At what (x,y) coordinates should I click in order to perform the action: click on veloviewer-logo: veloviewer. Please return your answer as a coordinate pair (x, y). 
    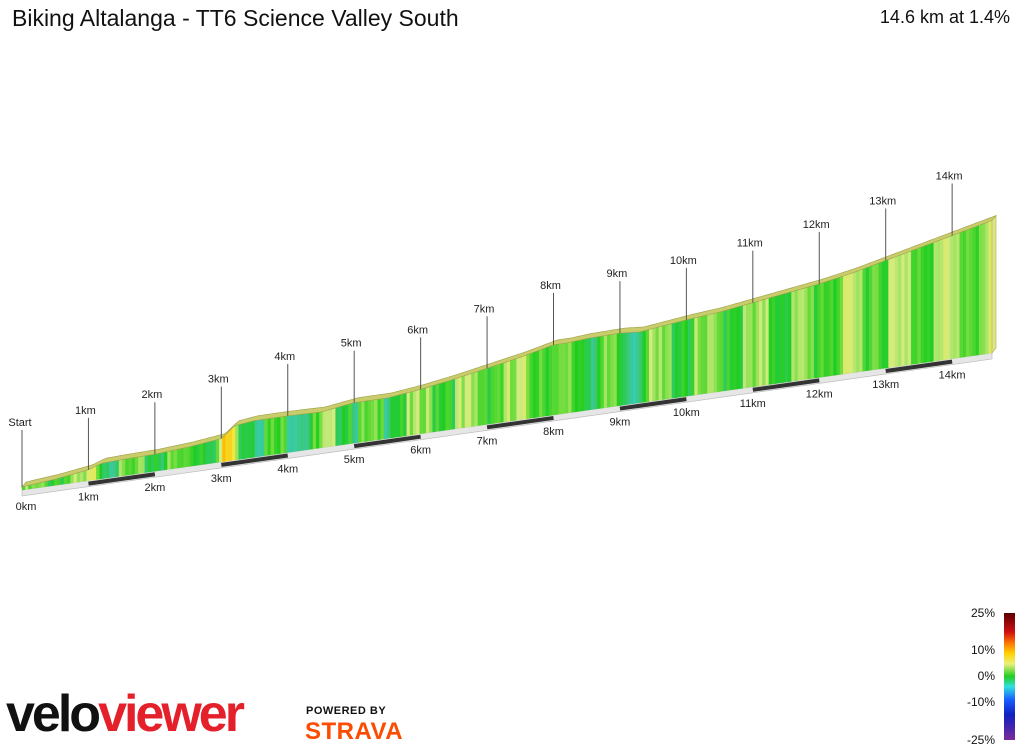
    Looking at the image, I should click on (125, 714).